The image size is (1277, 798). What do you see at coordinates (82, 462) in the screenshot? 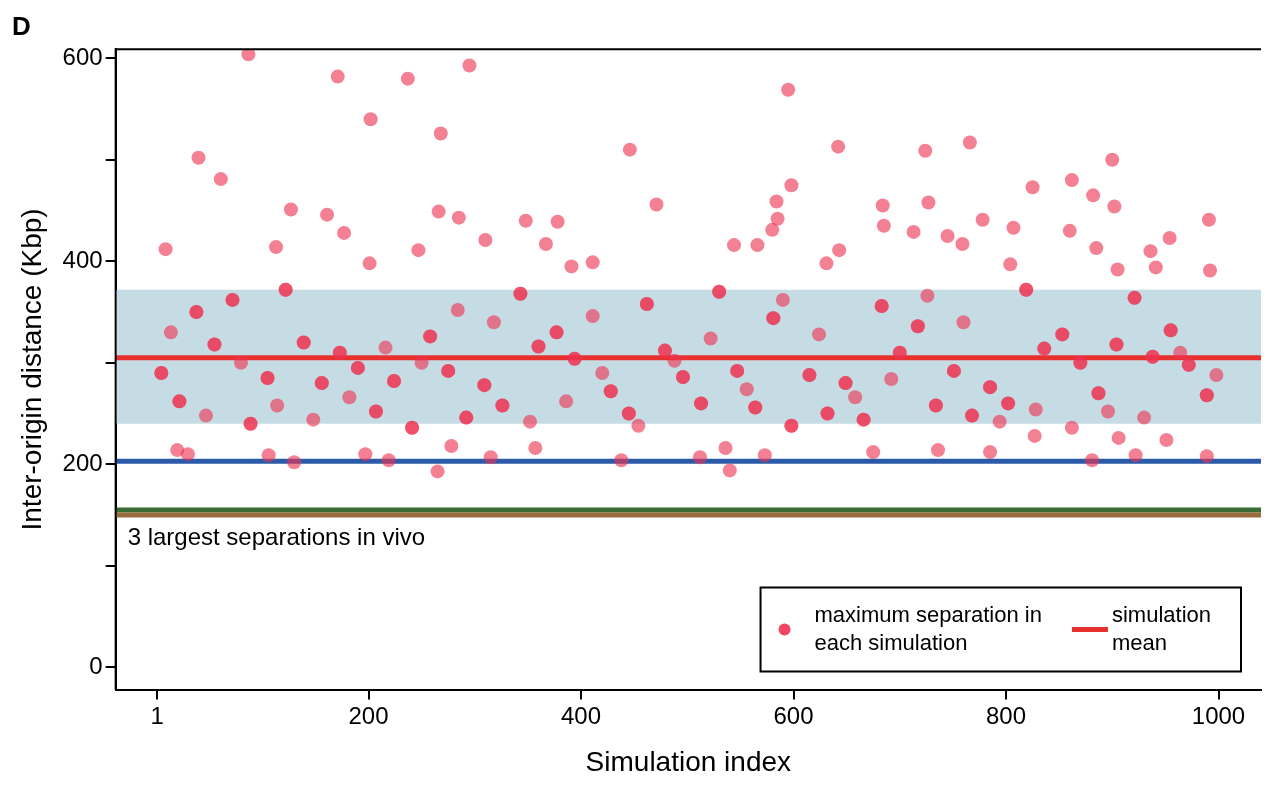
I see `y-tick-label: 200` at bounding box center [82, 462].